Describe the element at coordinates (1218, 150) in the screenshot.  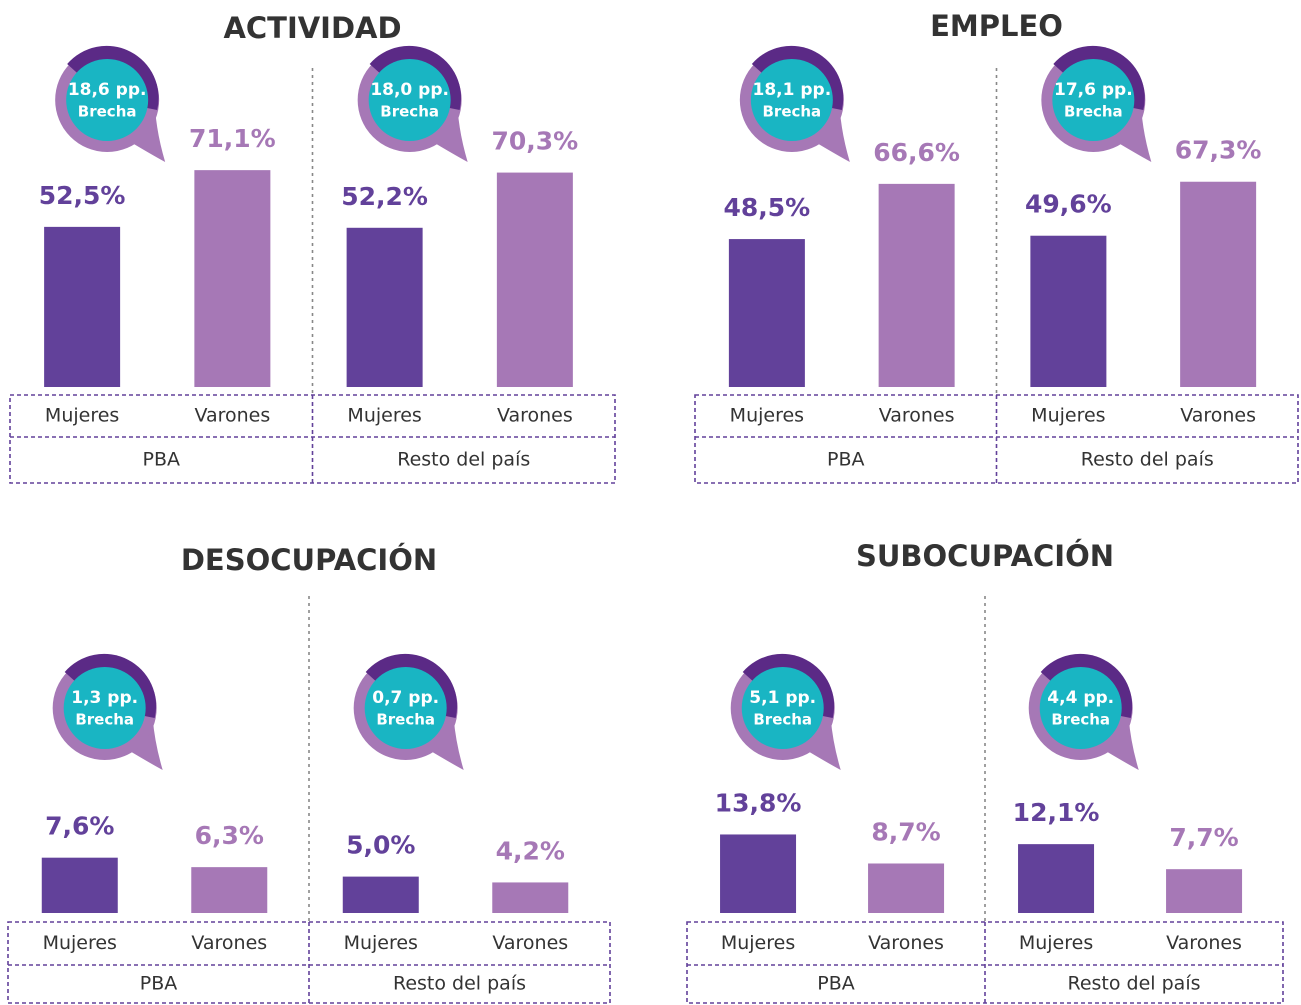
I see `value-label: 67,3%` at that location.